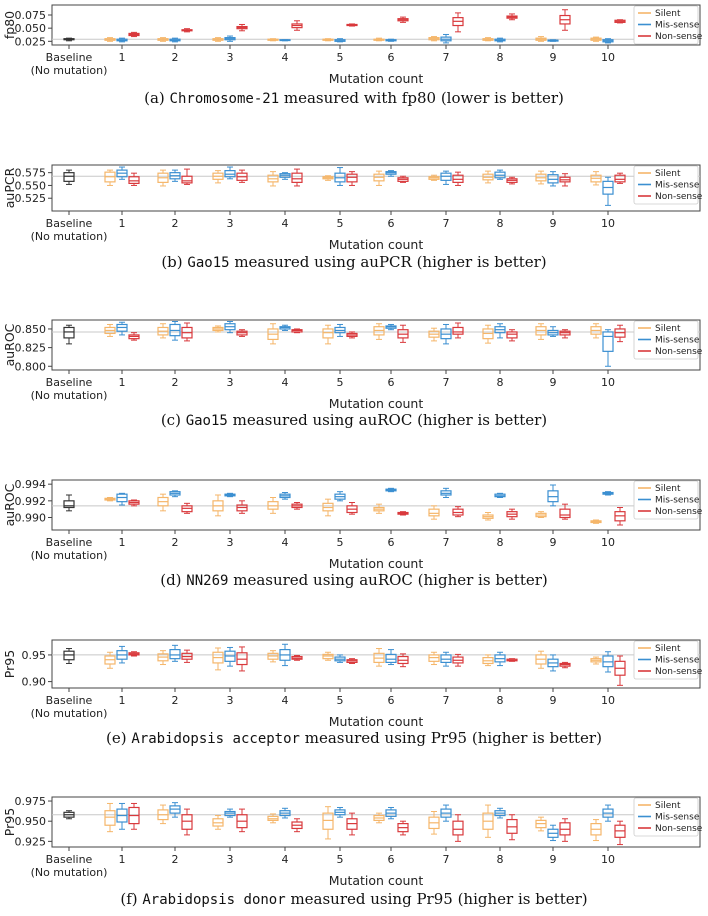  What do you see at coordinates (131, 899) in the screenshot?
I see `caption-prefix: (f)` at bounding box center [131, 899].